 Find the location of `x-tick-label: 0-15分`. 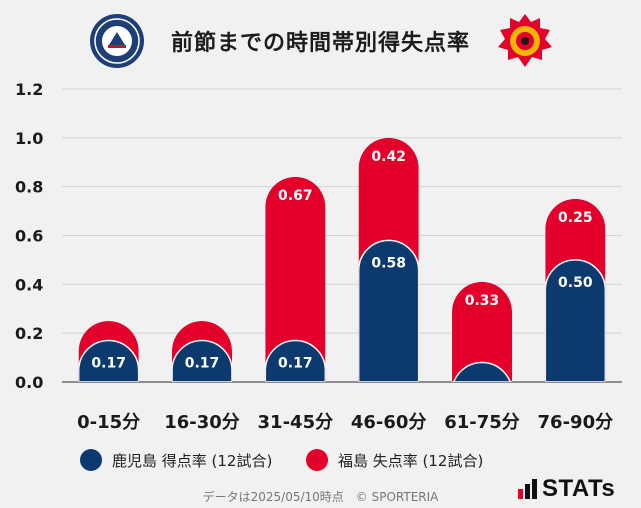

x-tick-label: 0-15分 is located at coordinates (108, 422).